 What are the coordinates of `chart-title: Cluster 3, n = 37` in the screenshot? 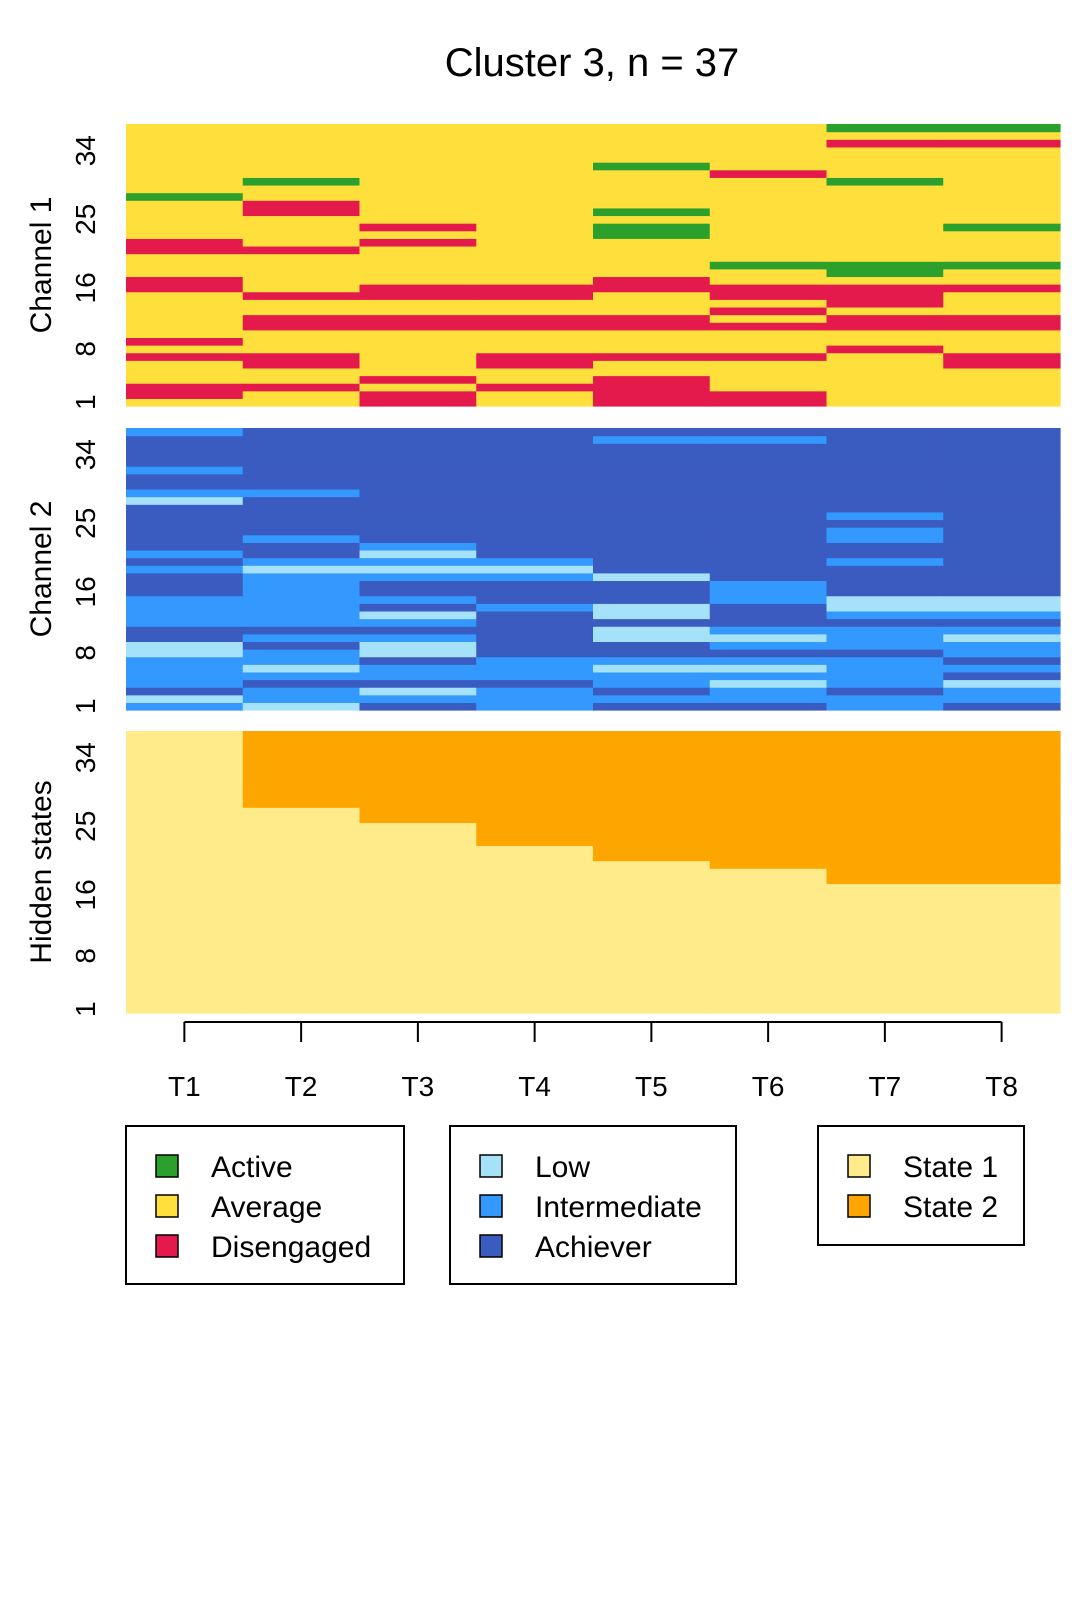 It's located at (592, 63).